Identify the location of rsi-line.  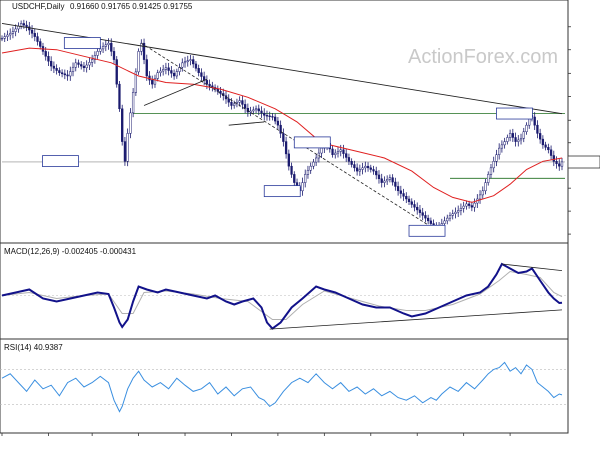
(282, 387).